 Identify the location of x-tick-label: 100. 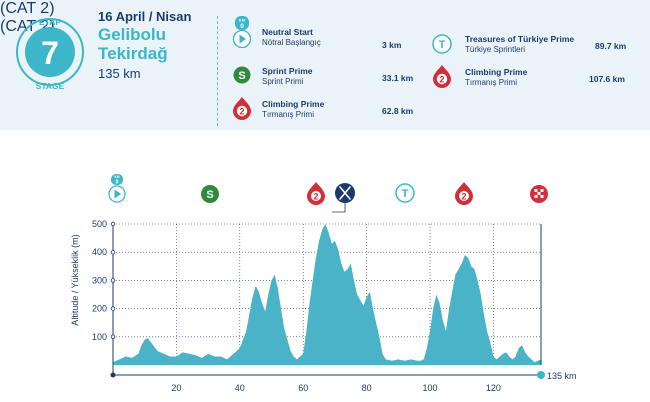
(430, 388).